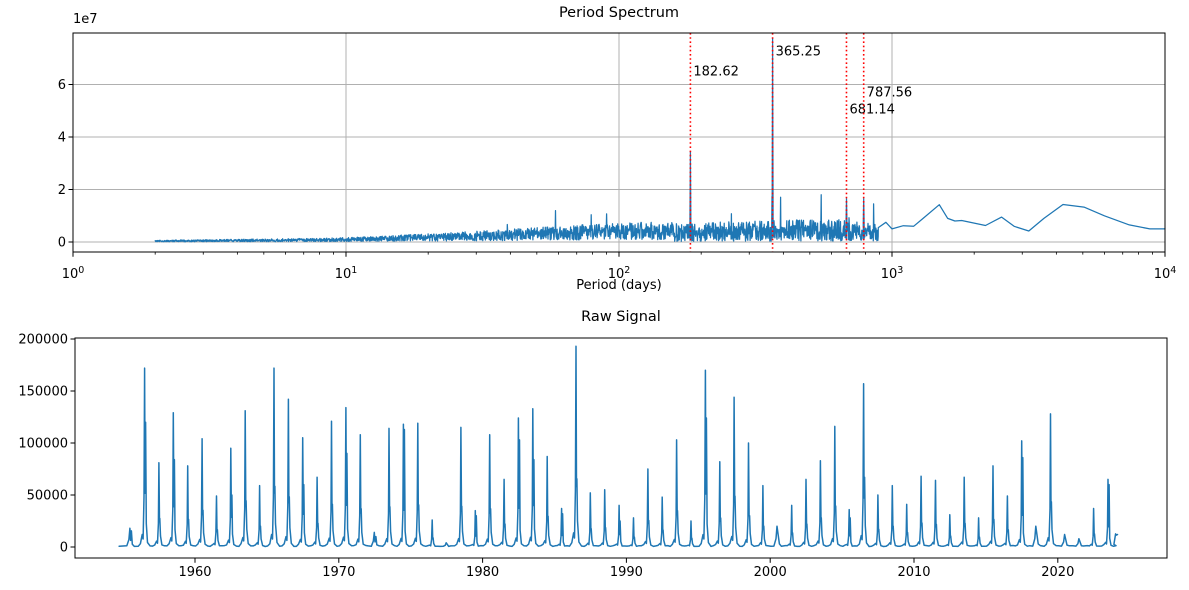  I want to click on y-tick-label: 6, so click(62, 85).